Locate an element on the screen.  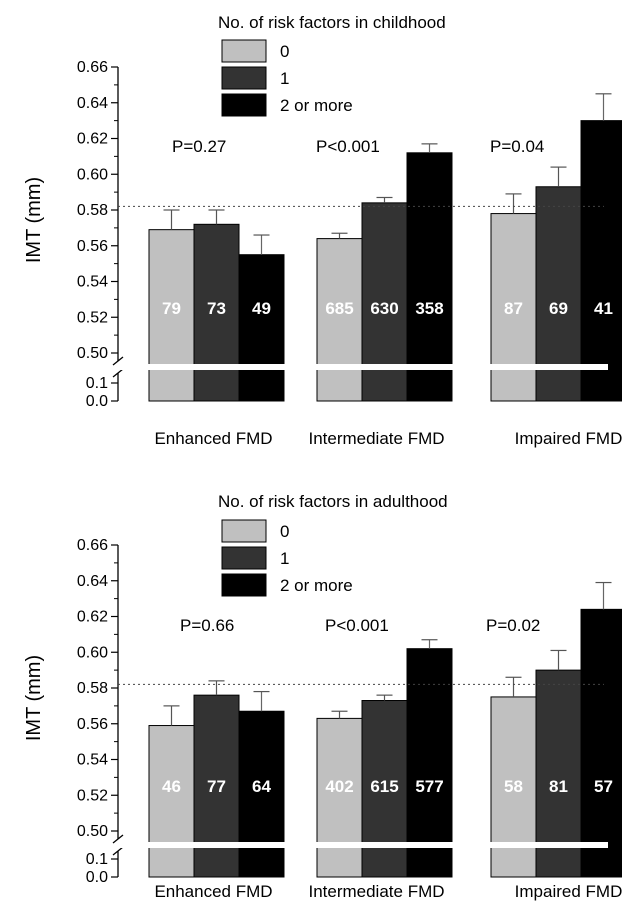
bar-count-label: 615 is located at coordinates (384, 786).